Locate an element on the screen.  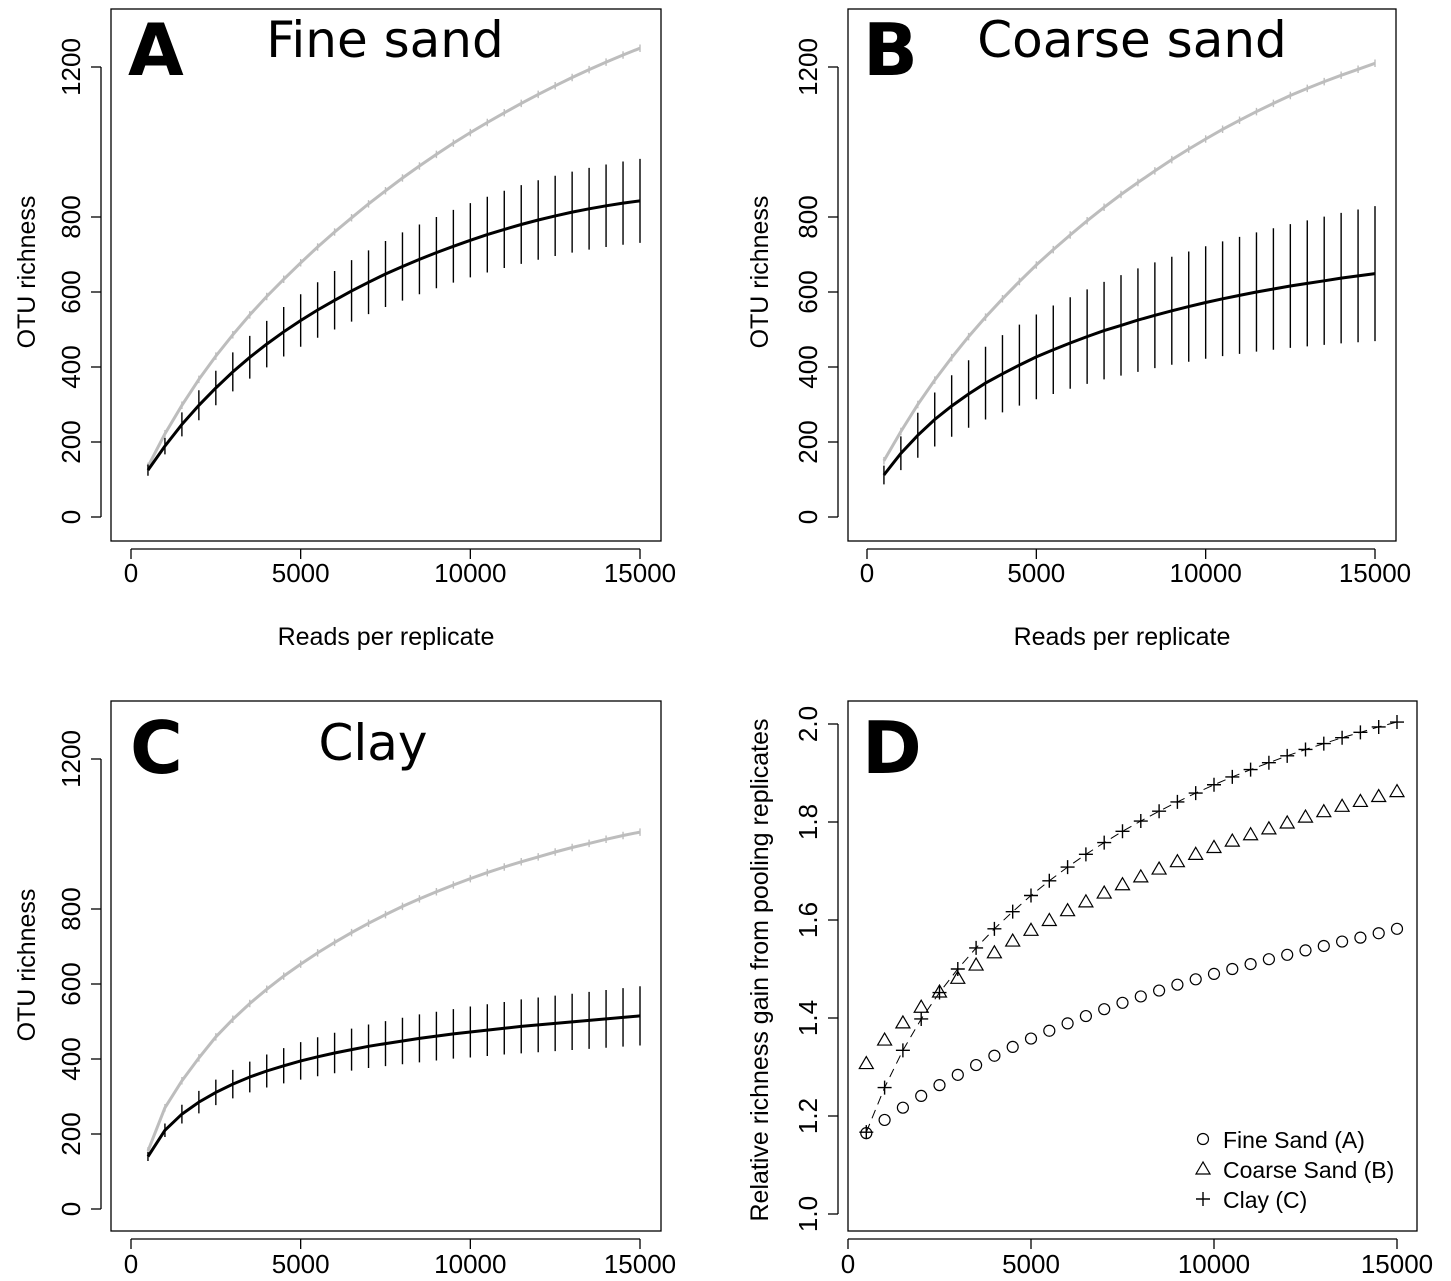
legend-marker-circle is located at coordinates (1203, 1139).